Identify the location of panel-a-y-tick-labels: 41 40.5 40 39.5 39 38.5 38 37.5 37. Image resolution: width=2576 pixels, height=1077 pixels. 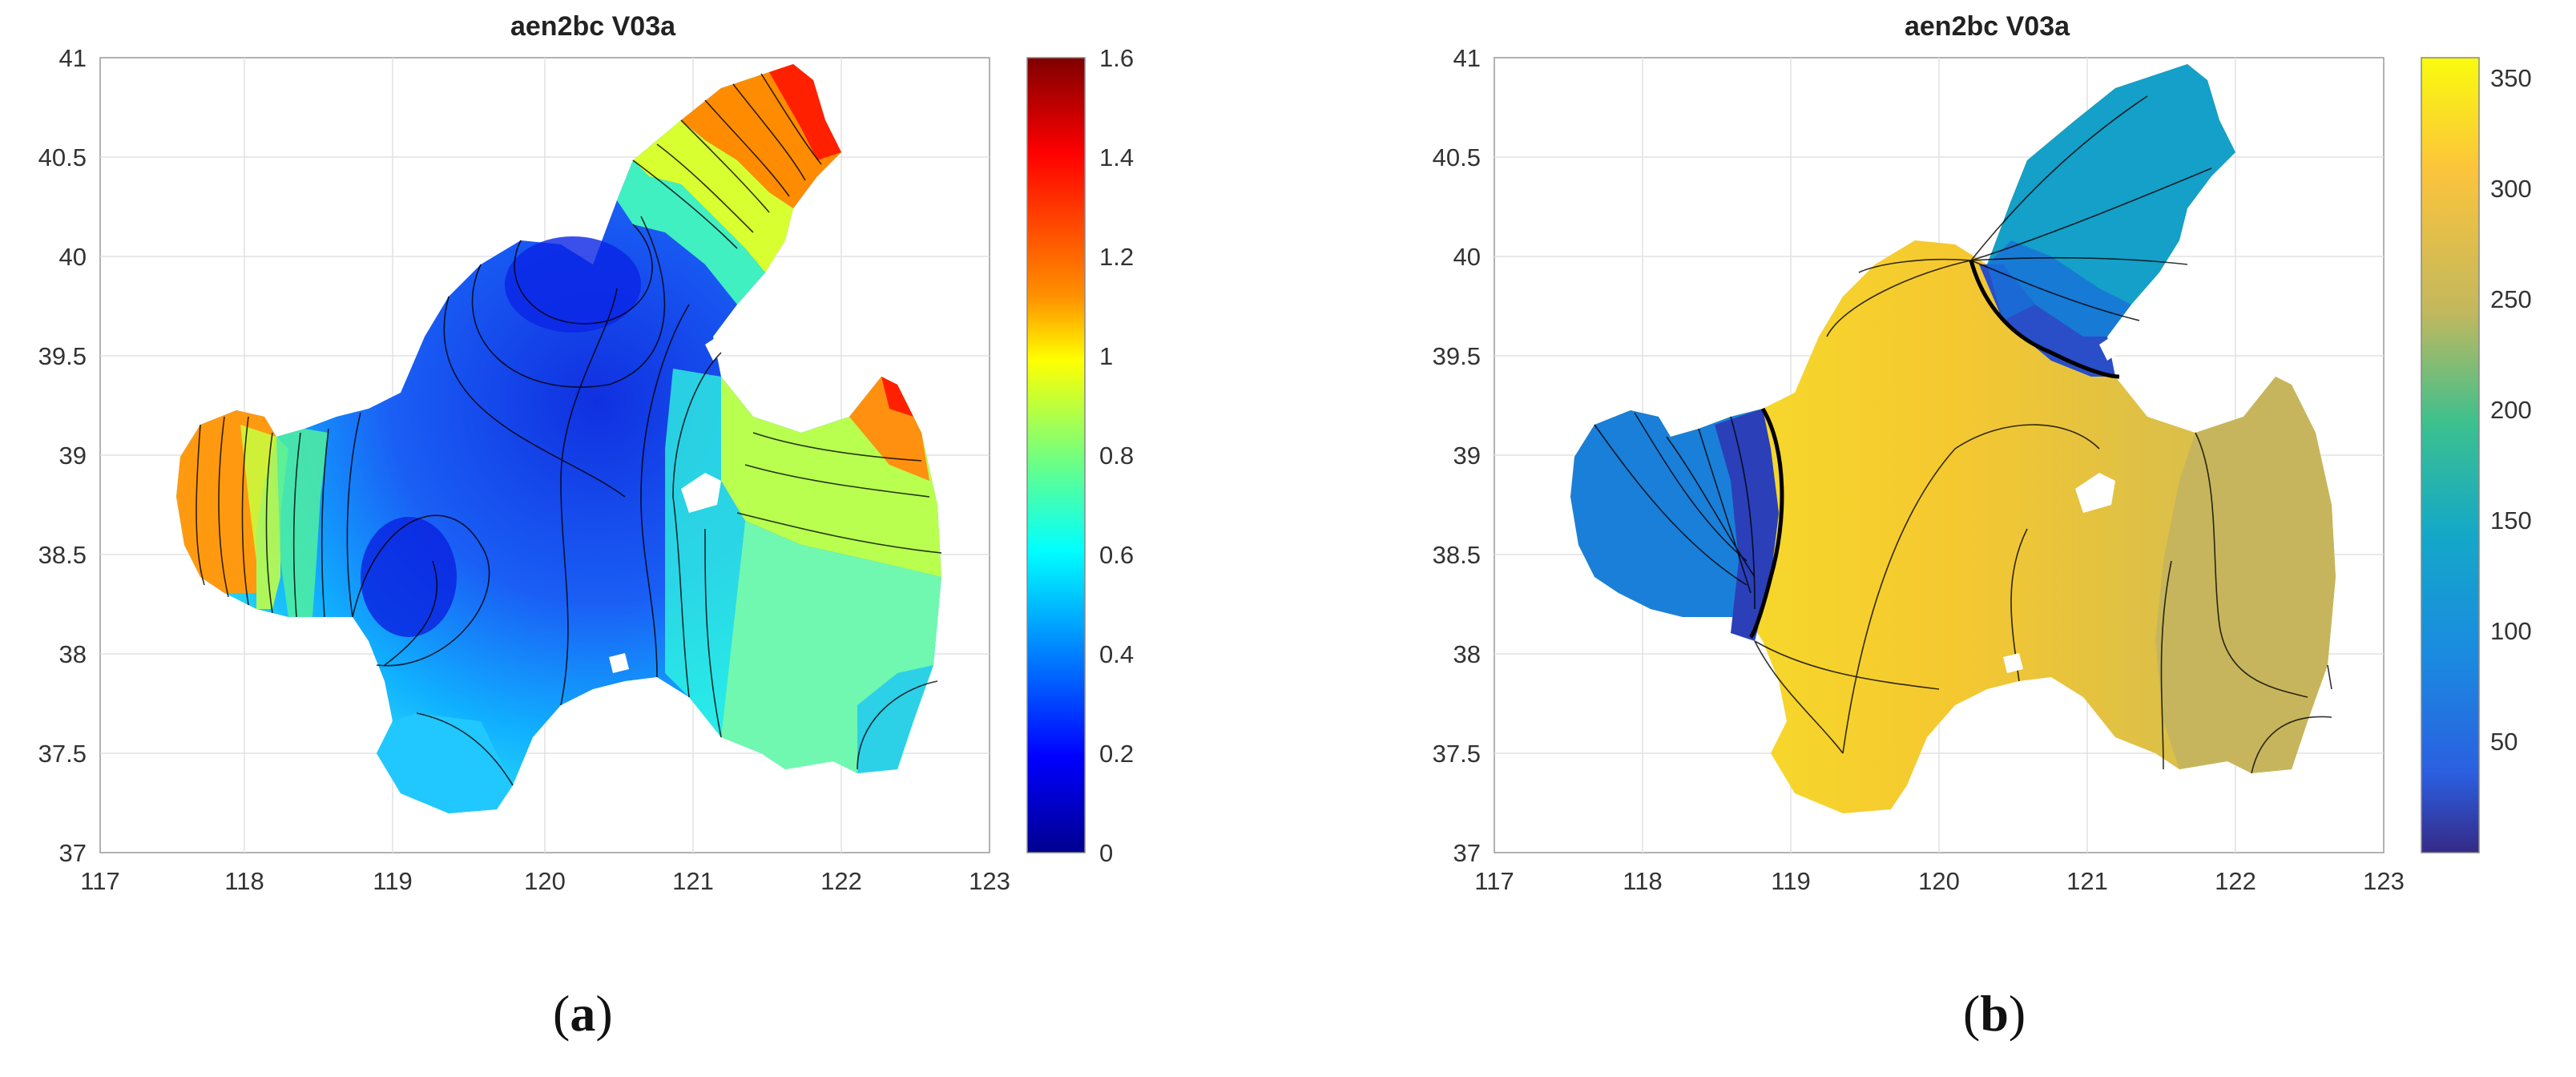
(62, 455).